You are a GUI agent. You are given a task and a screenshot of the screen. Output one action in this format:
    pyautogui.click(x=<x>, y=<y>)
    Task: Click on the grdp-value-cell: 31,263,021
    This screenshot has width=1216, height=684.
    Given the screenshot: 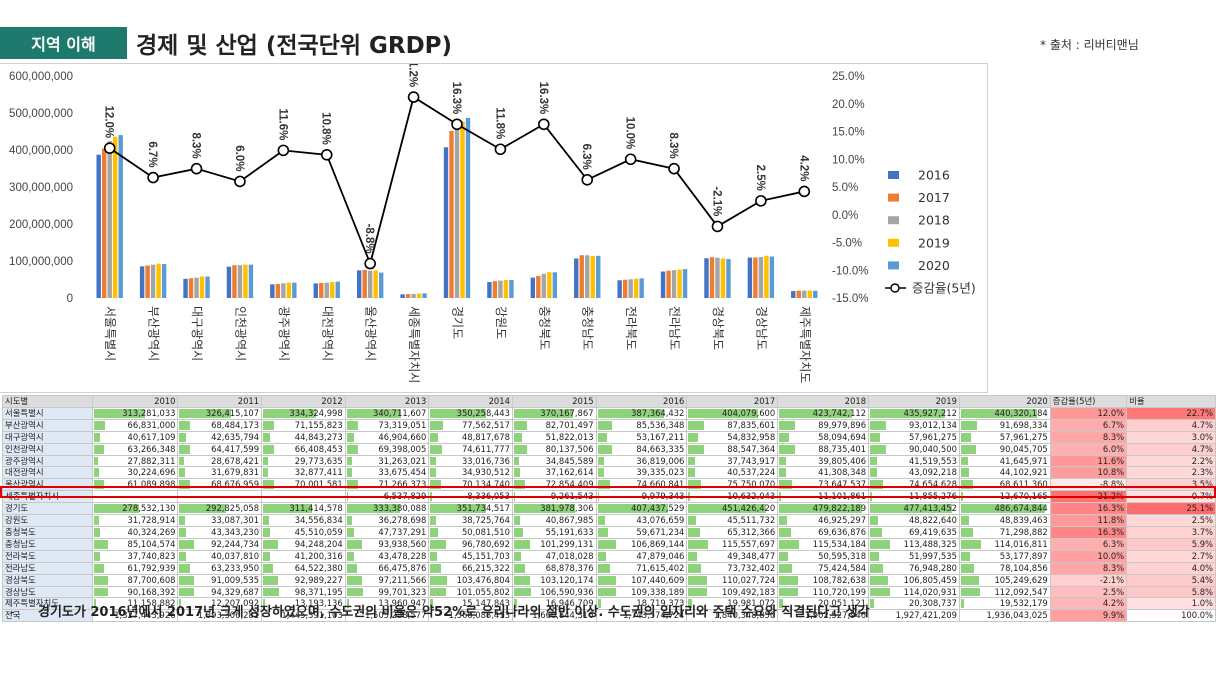 What is the action you would take?
    pyautogui.click(x=387, y=461)
    